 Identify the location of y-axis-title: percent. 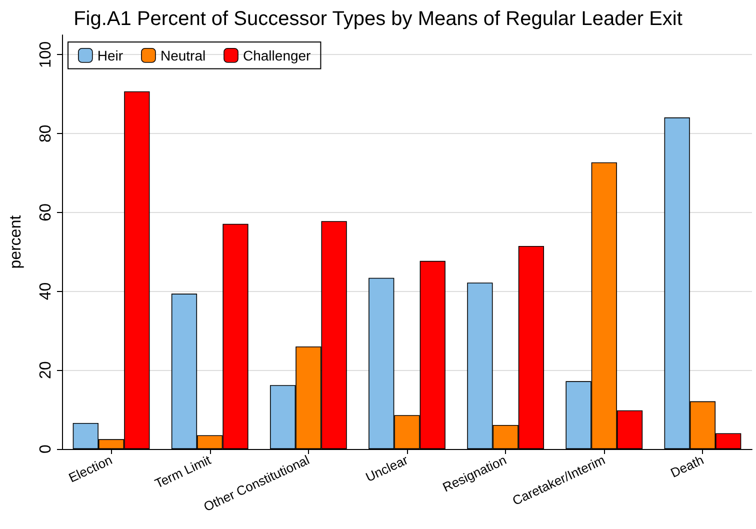
(16, 241).